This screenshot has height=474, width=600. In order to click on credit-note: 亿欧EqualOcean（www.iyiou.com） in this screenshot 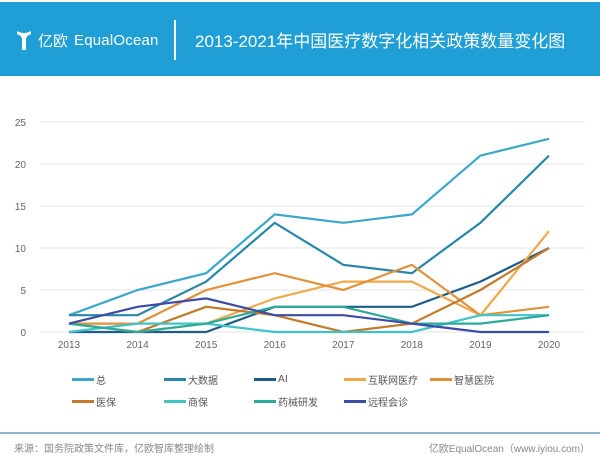, I will do `click(509, 449)`.